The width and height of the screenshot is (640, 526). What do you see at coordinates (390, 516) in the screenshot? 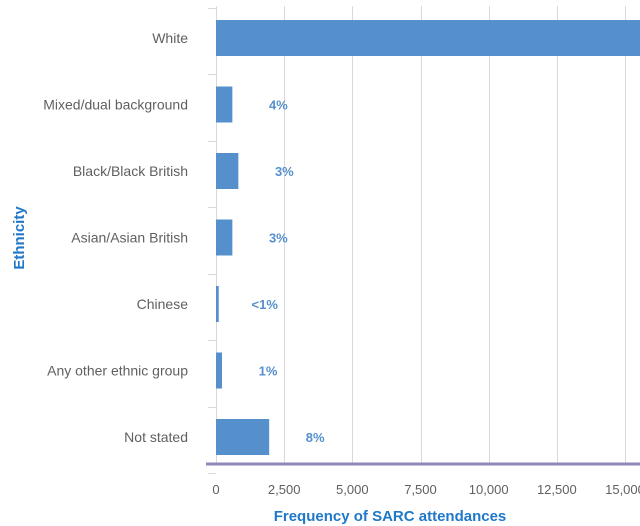
I see `x-axis-title: Frequency of SARC attendances` at bounding box center [390, 516].